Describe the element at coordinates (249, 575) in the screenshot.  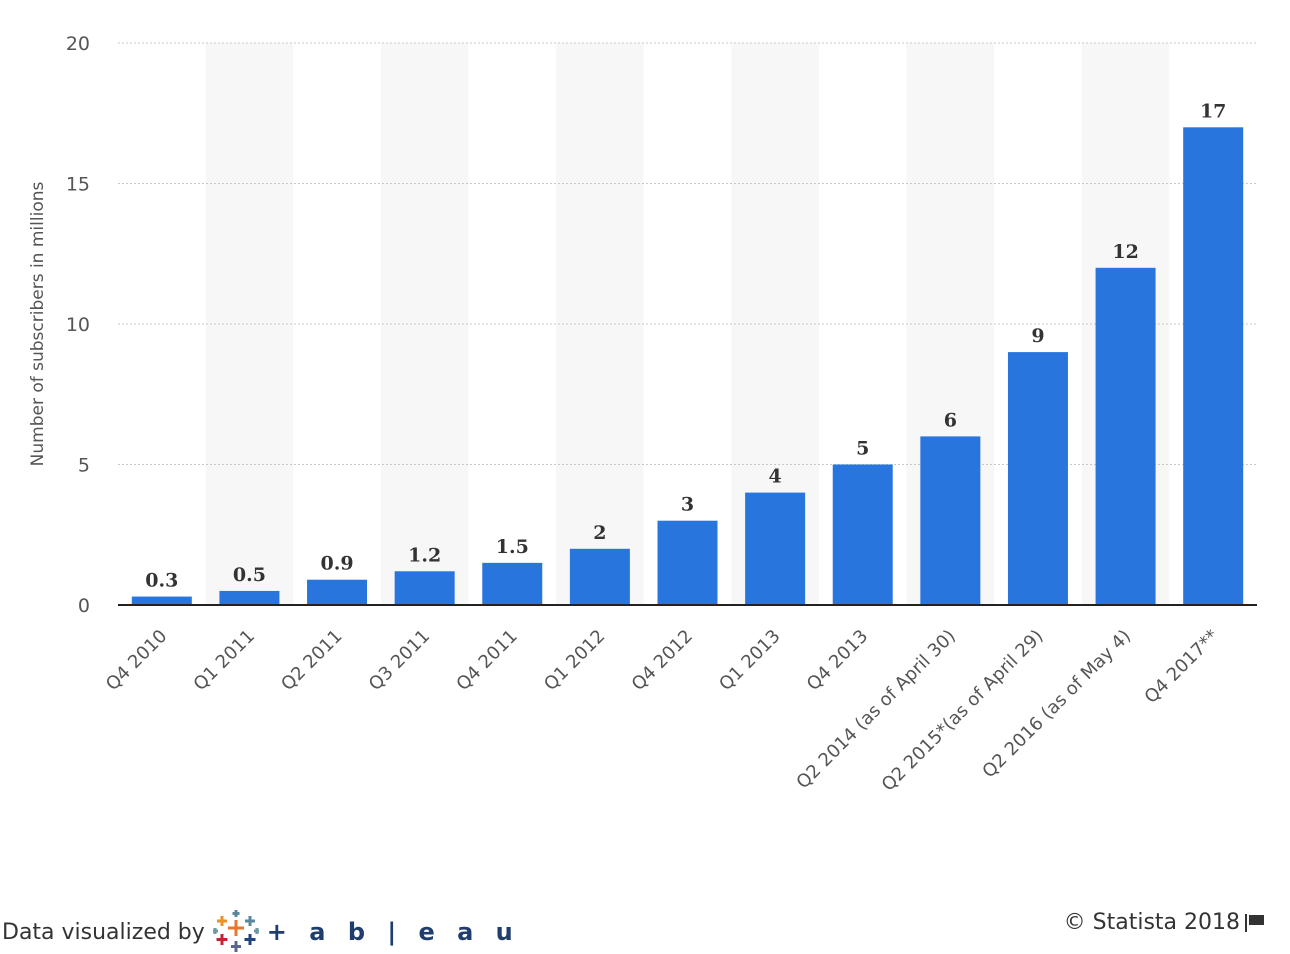
I see `data-label: 0.5` at that location.